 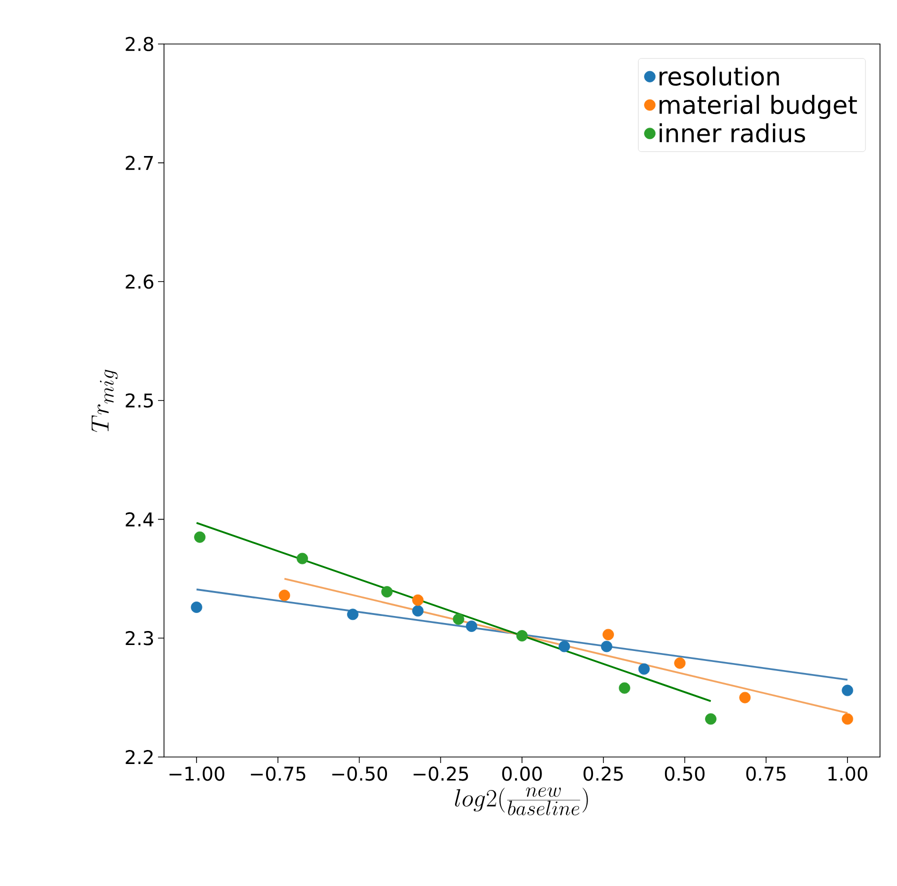 I want to click on y-tick-label: 2.5, so click(x=139, y=400).